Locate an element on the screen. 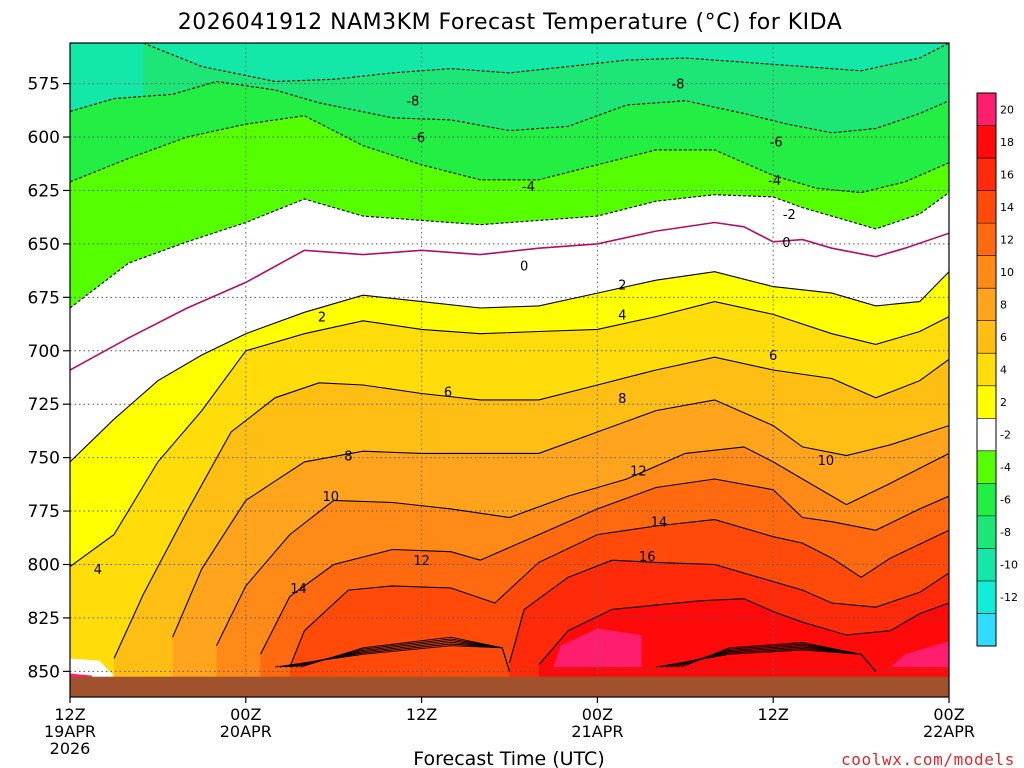 The image size is (1024, 768). colorbar-label-9: 2 is located at coordinates (1003, 402).